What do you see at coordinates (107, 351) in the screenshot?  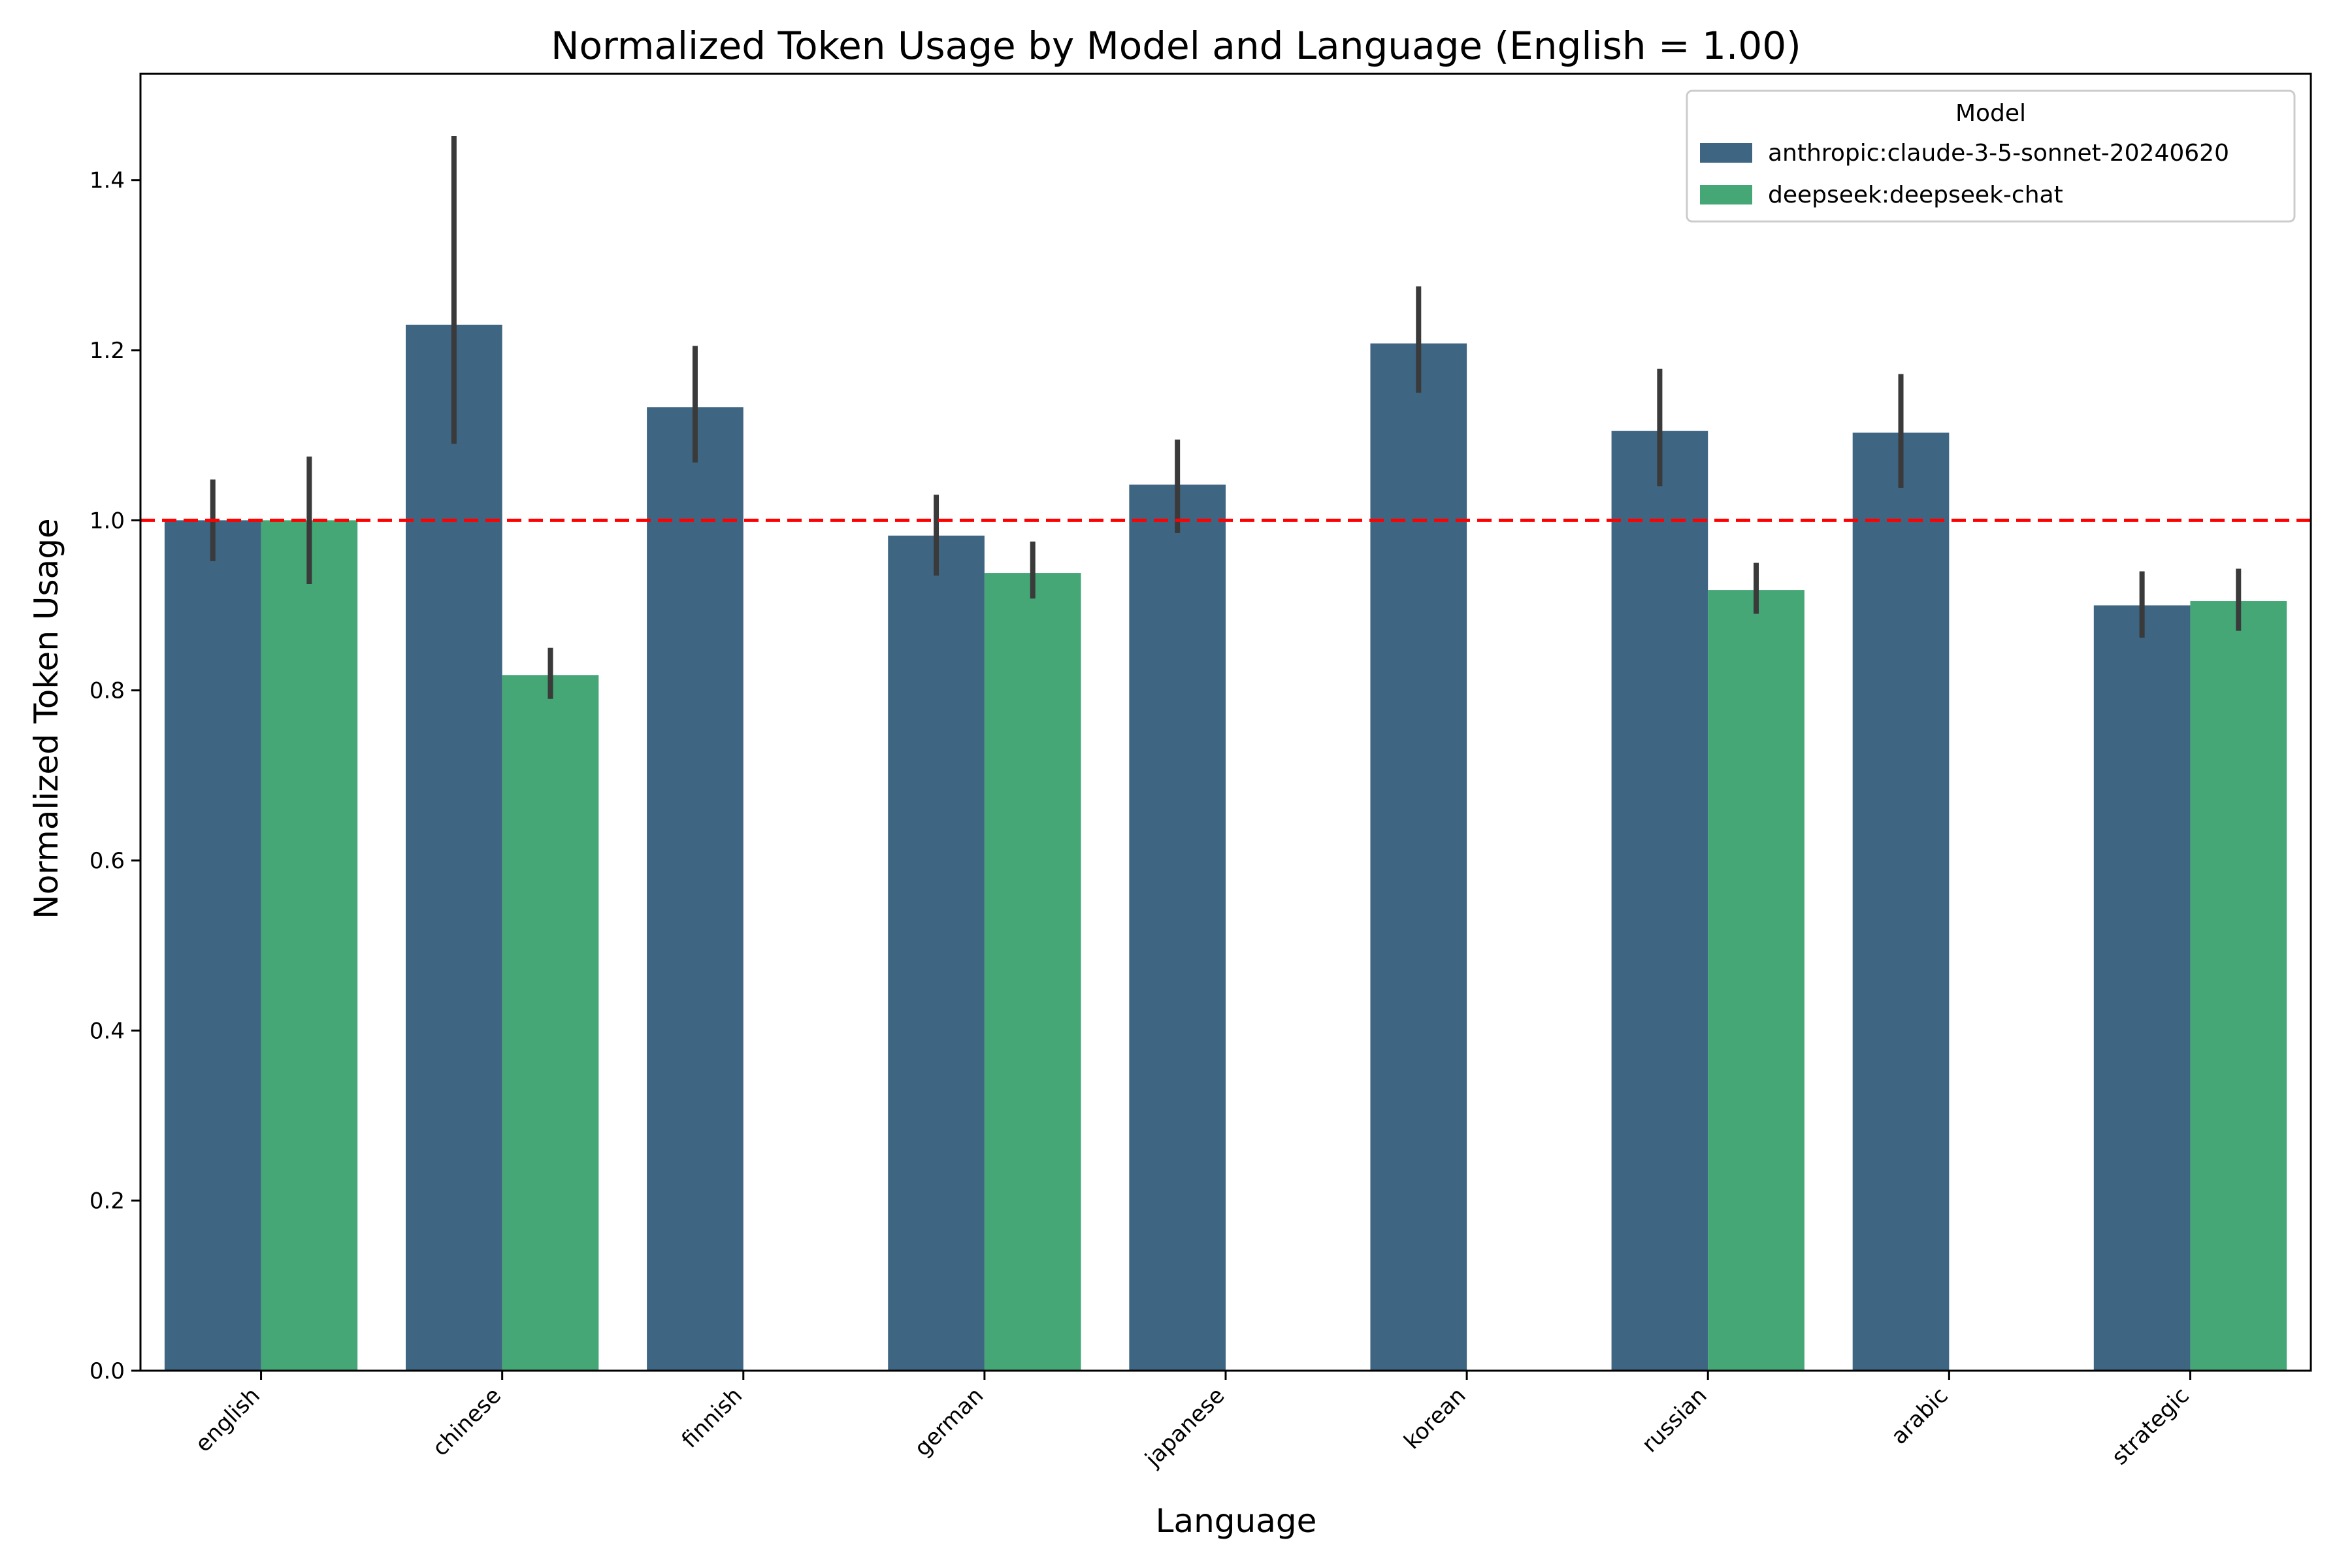 I see `y-tick-label: 1.2` at bounding box center [107, 351].